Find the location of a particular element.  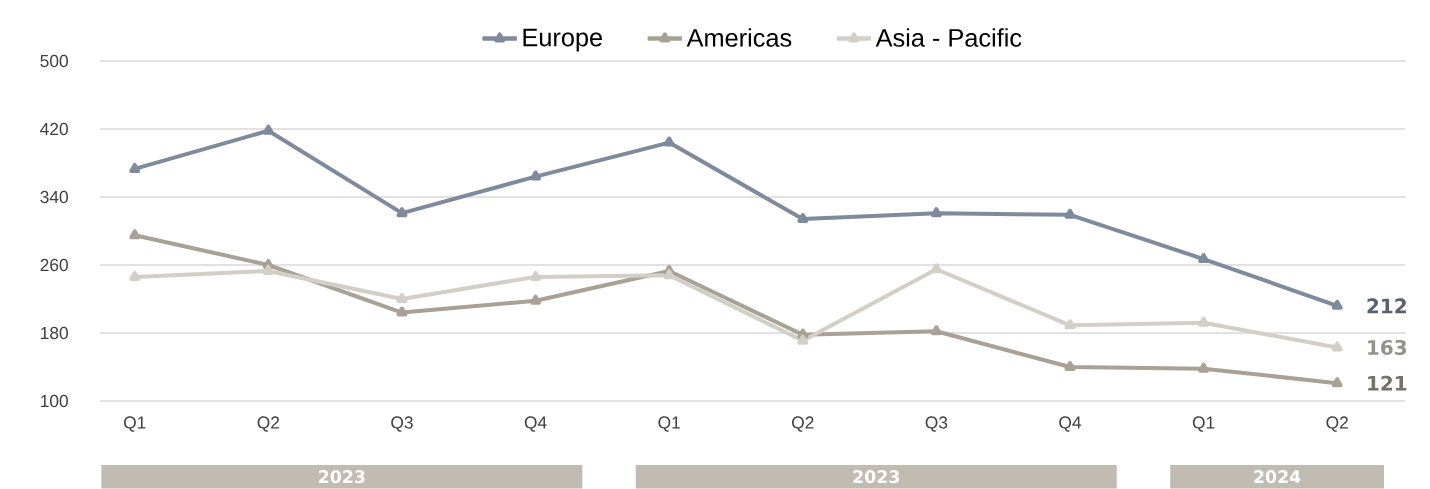

y-tick-label: 340 is located at coordinates (54, 197).